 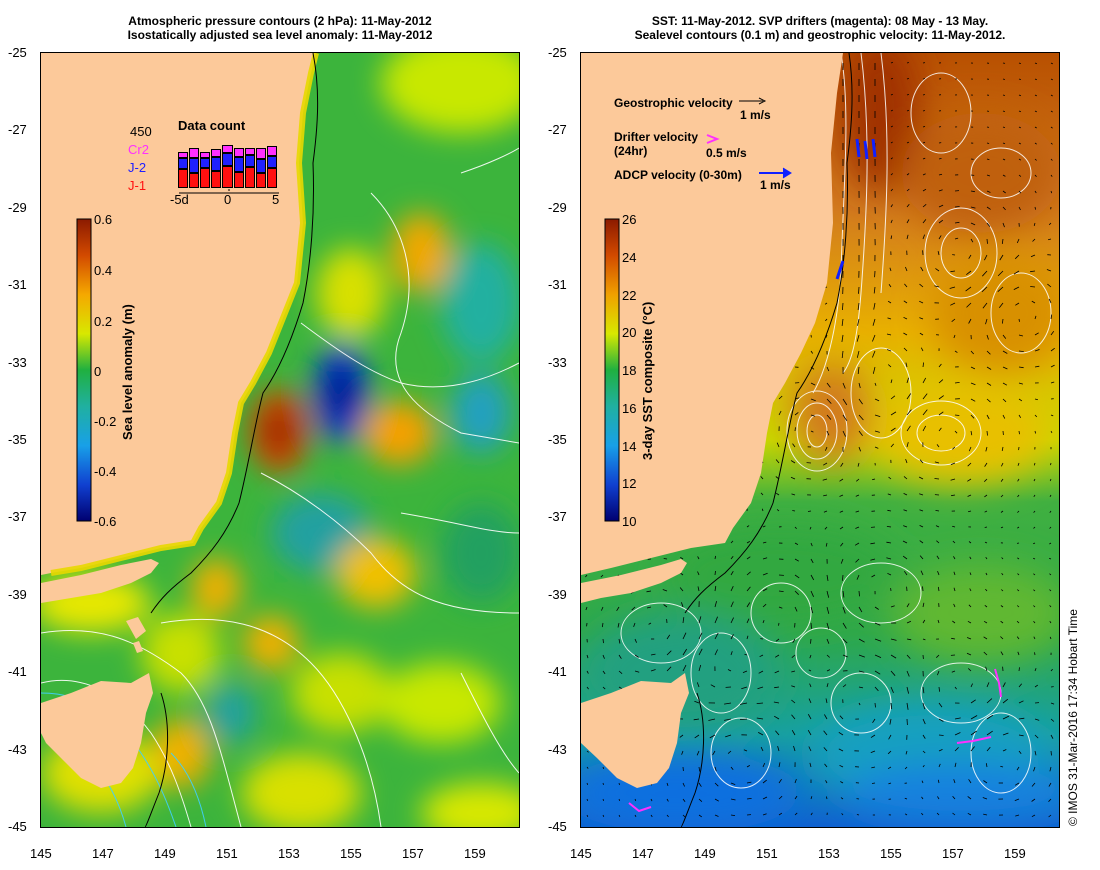 I want to click on sst-cb-tick: 16, so click(x=629, y=408).